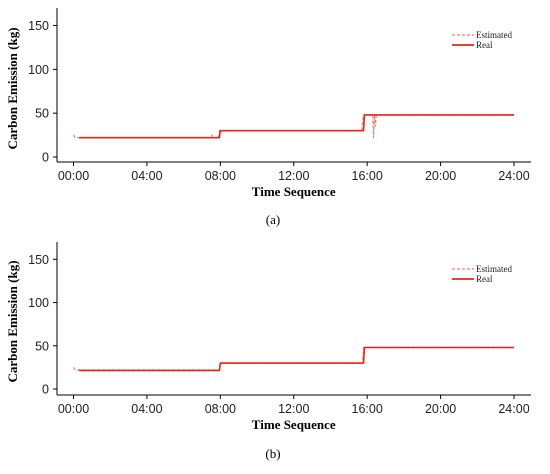  Describe the element at coordinates (484, 279) in the screenshot. I see `panel-b-legend-real-label: Real` at that location.